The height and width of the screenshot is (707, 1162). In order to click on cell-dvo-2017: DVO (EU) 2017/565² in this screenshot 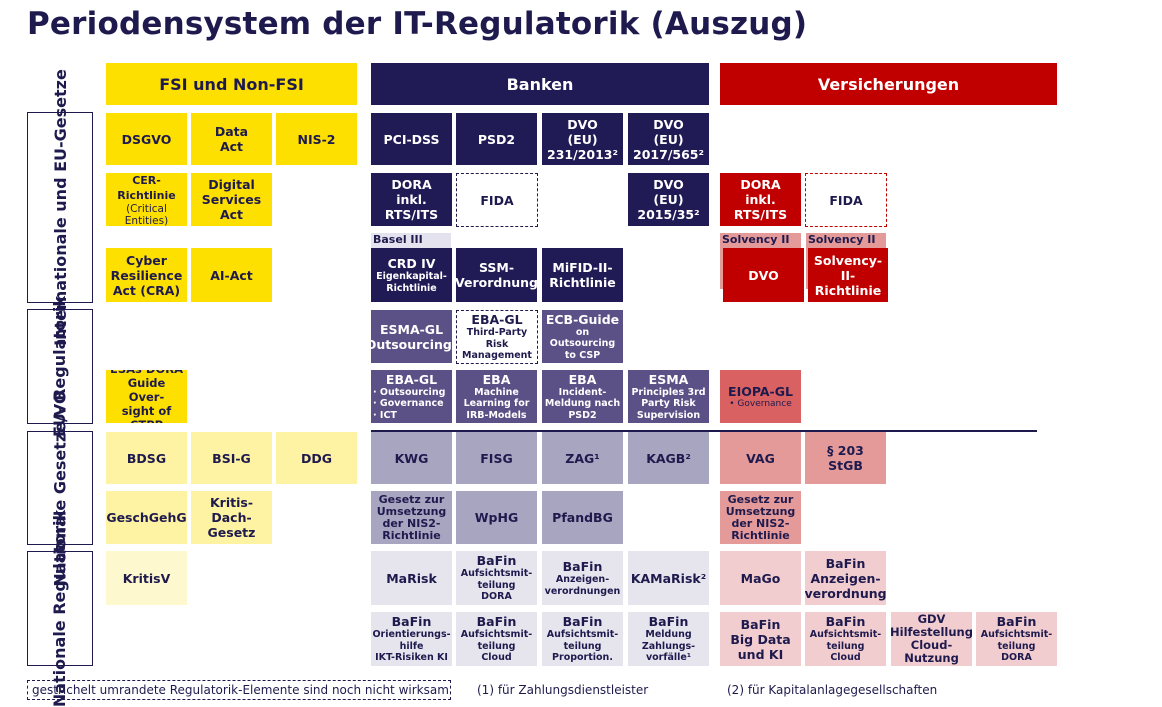, I will do `click(668, 139)`.